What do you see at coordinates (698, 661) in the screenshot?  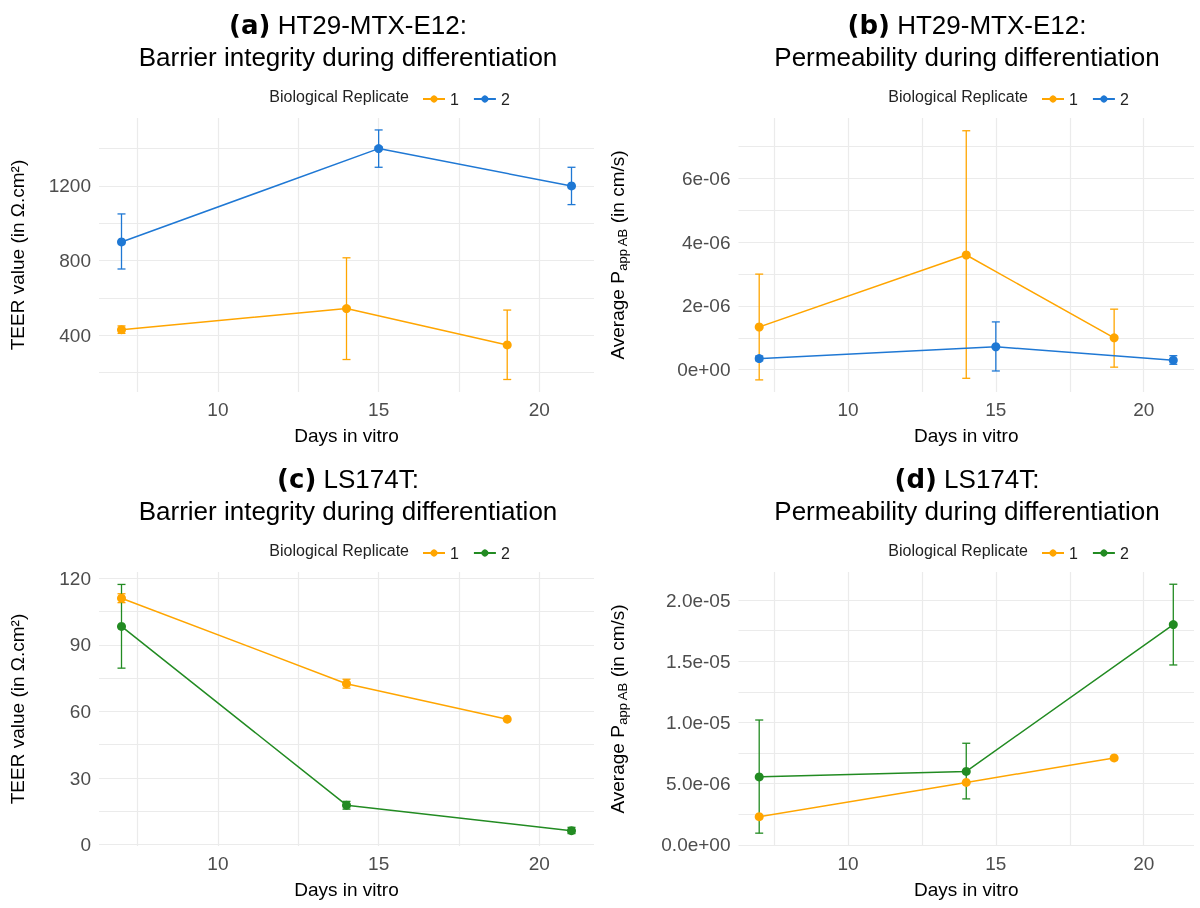 I see `y-tick-label: 1.5e-05` at bounding box center [698, 661].